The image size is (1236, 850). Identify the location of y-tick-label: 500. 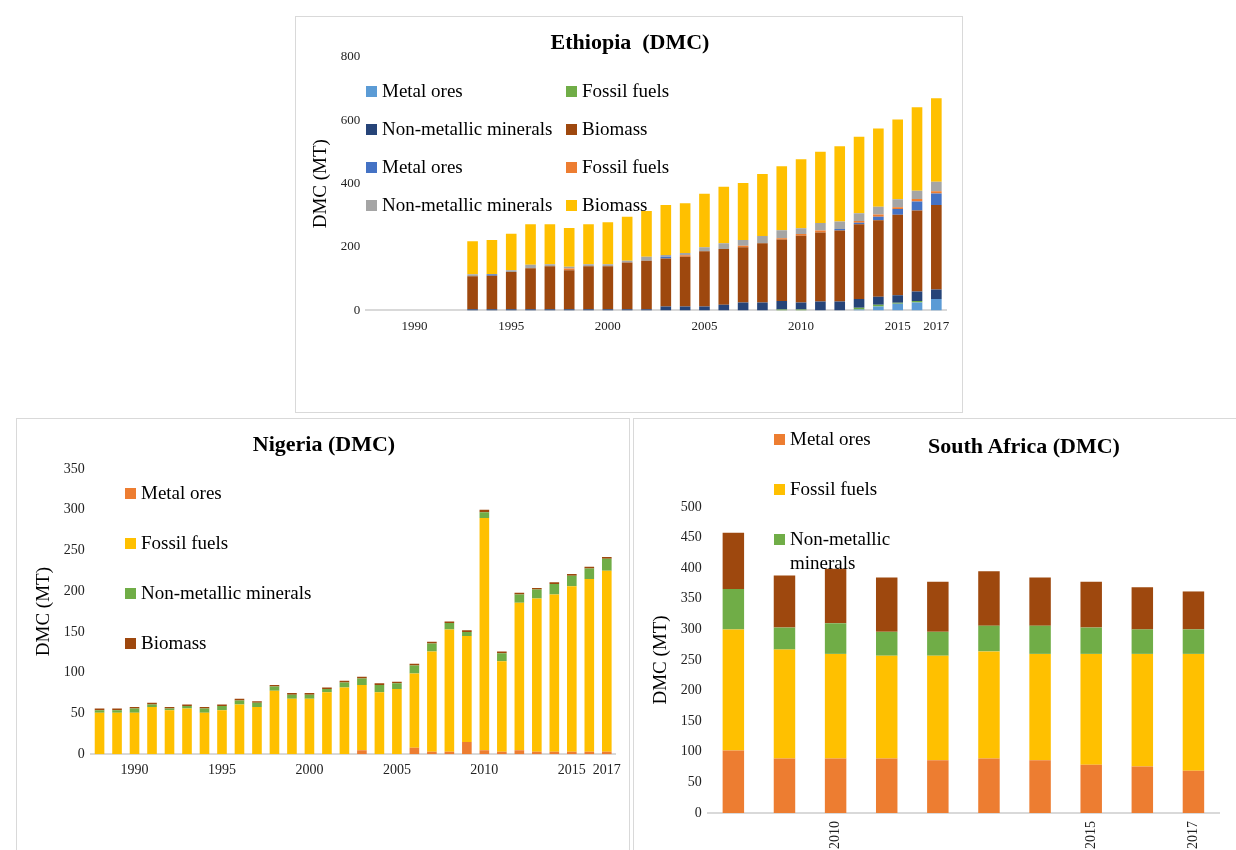
(691, 506).